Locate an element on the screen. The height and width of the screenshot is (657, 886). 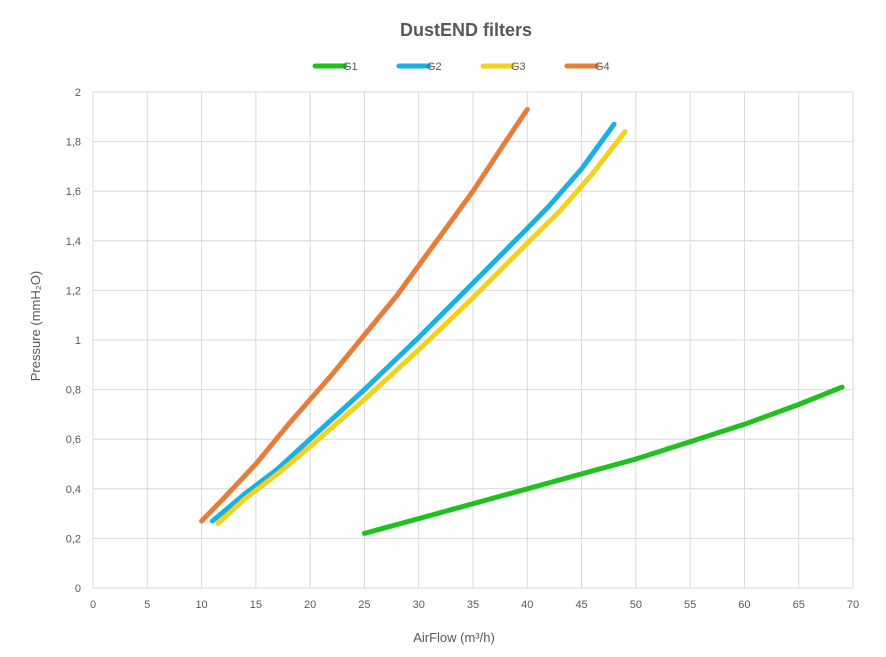
y-tick-label: 0 is located at coordinates (78, 589).